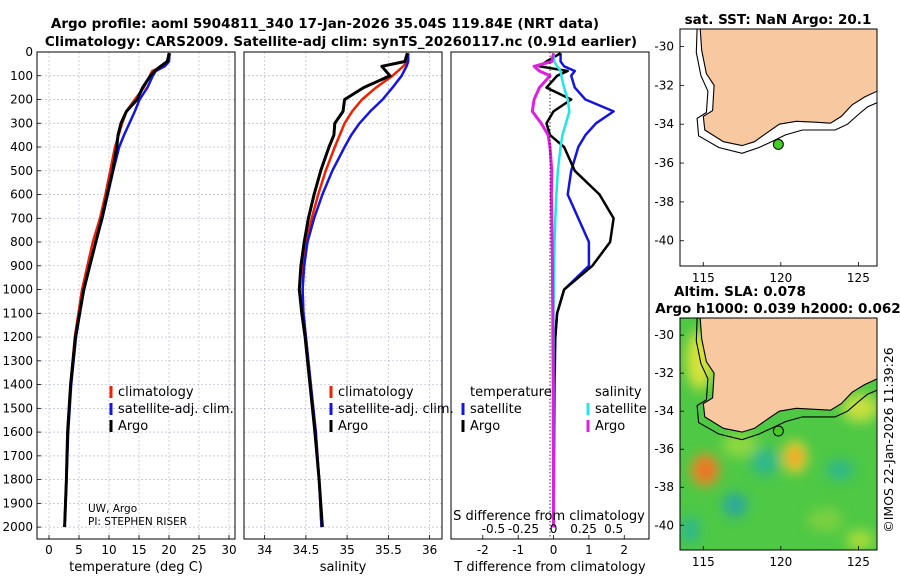 Image resolution: width=900 pixels, height=580 pixels. I want to click on y-tick-label: 200, so click(21, 100).